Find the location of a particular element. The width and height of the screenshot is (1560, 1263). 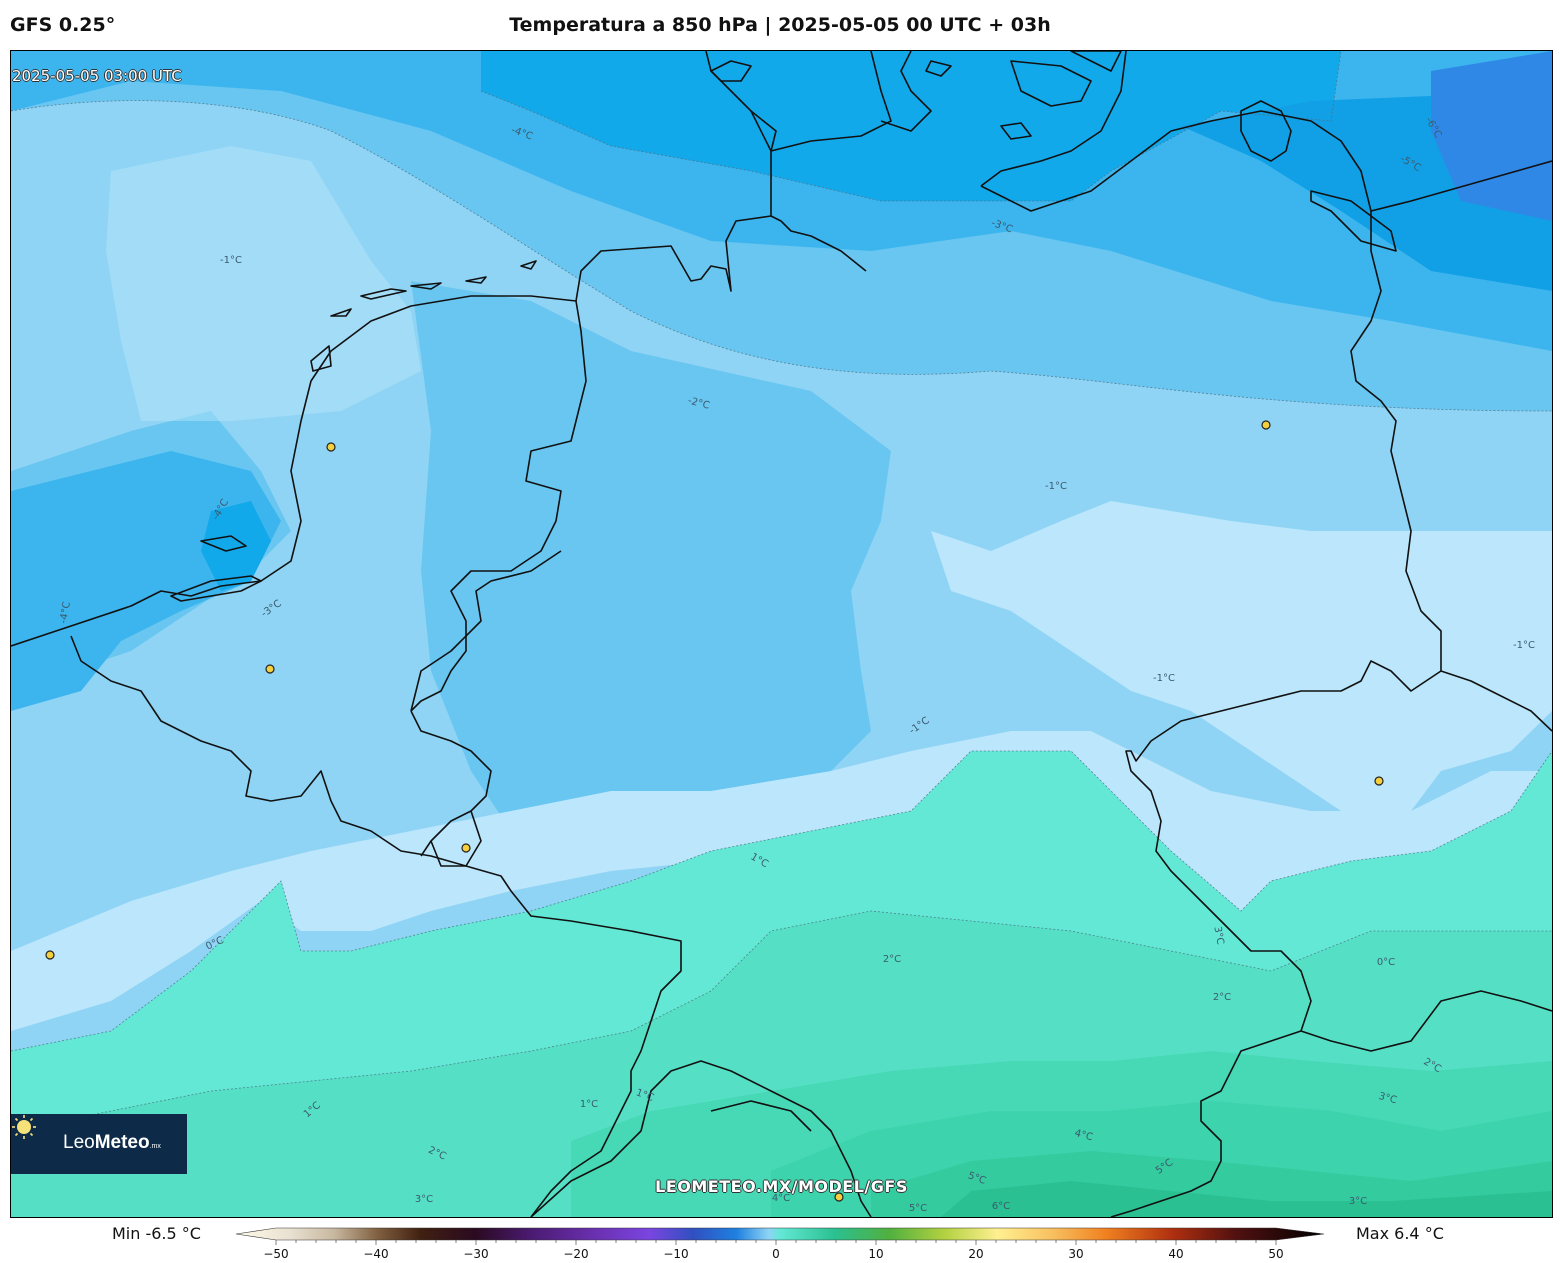

watermark: LEOMETEO.MX/MODEL/GFS is located at coordinates (781, 1186).